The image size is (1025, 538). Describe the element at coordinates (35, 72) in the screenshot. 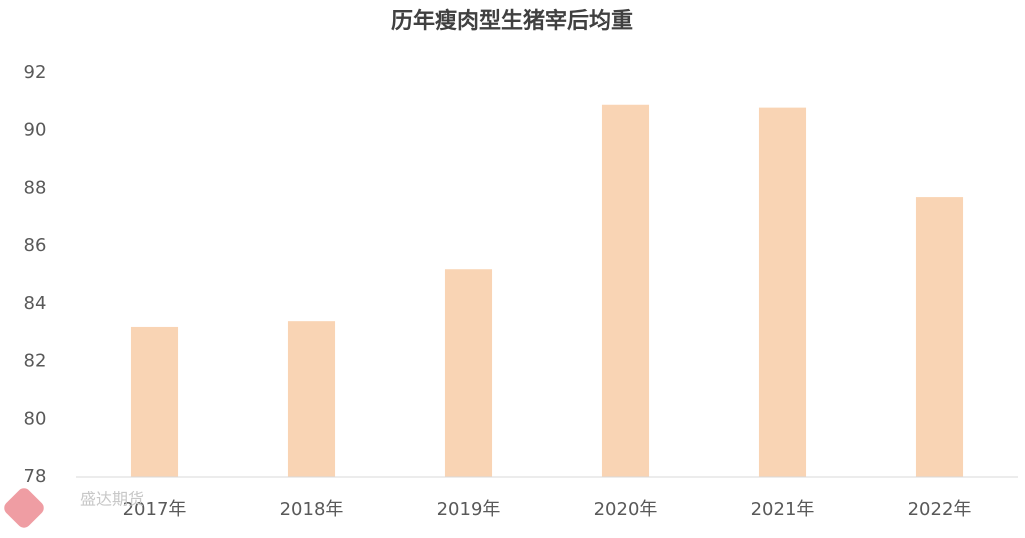

I see `y-tick-label: 92` at that location.